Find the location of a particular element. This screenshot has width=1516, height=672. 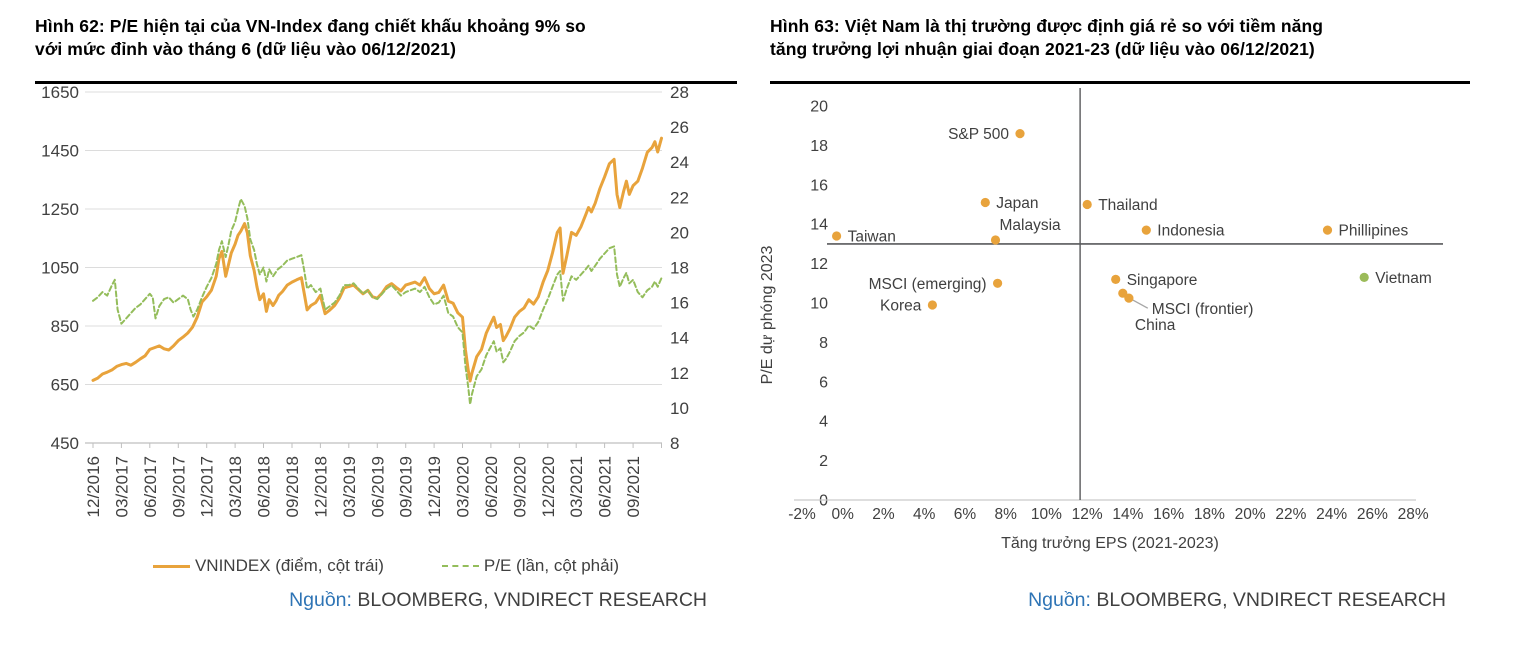

x-axis-tick-label: 09/2017 is located at coordinates (178, 486).